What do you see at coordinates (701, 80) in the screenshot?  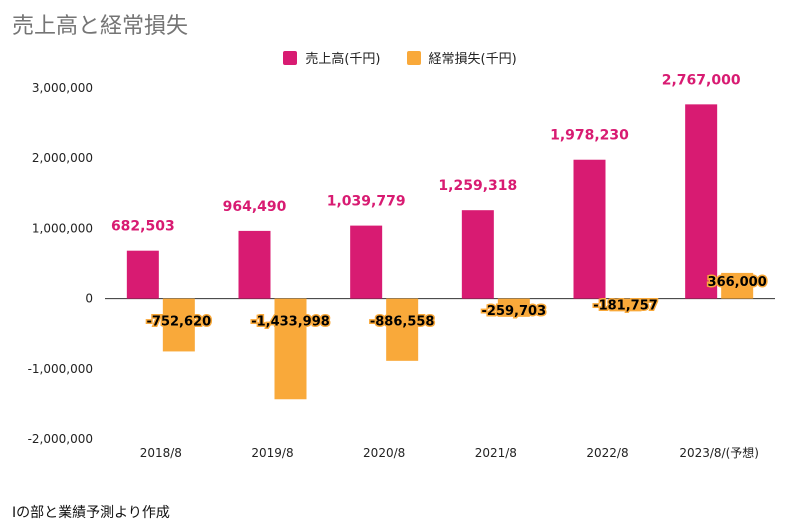 I see `data-label-sales: 2,767,000` at bounding box center [701, 80].